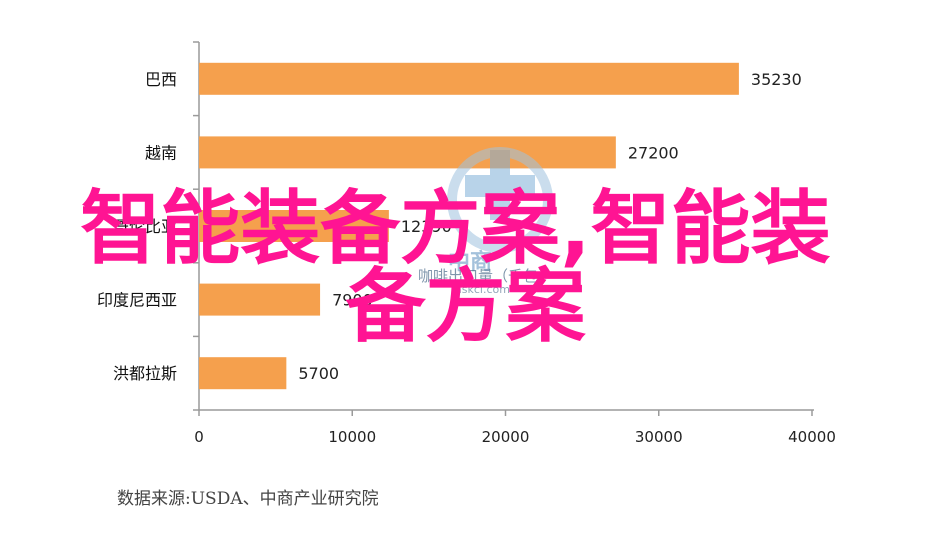 Image resolution: width=931 pixels, height=539 pixels. I want to click on x-tick-label: 10000, so click(352, 437).